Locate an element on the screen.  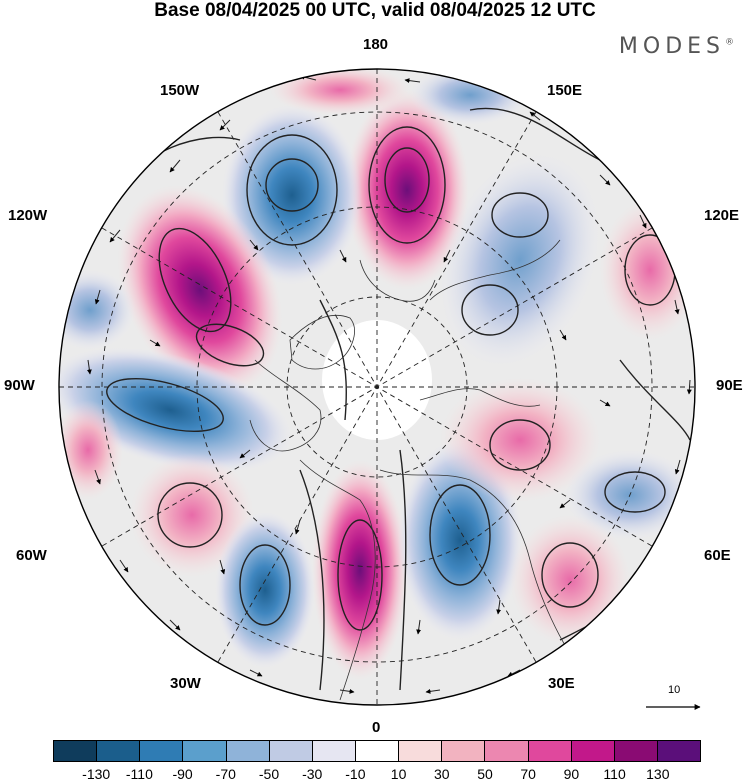
colorbar is located at coordinates (377, 751).